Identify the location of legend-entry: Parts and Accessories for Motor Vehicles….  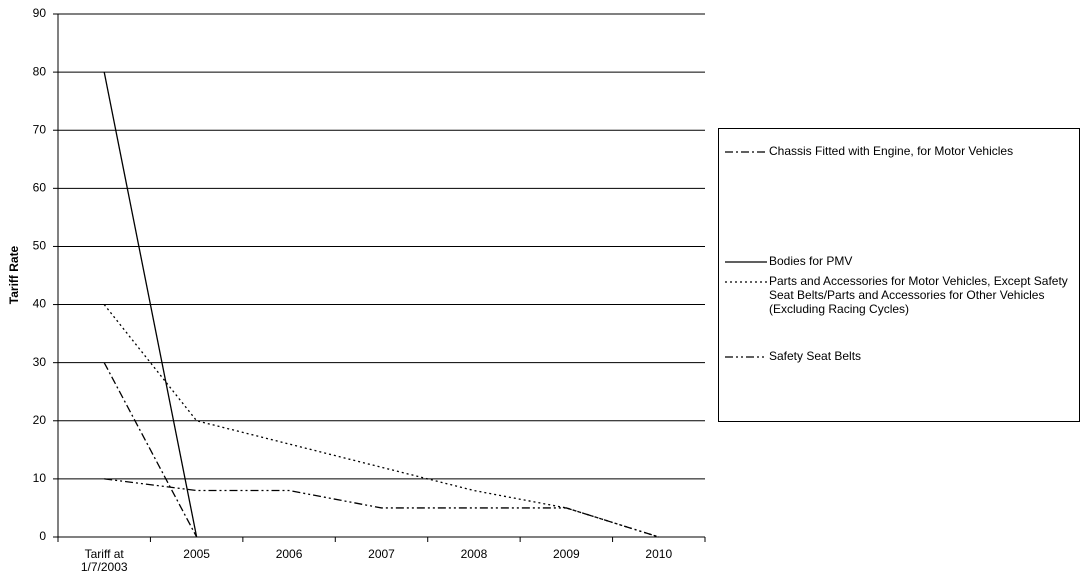
(899, 295).